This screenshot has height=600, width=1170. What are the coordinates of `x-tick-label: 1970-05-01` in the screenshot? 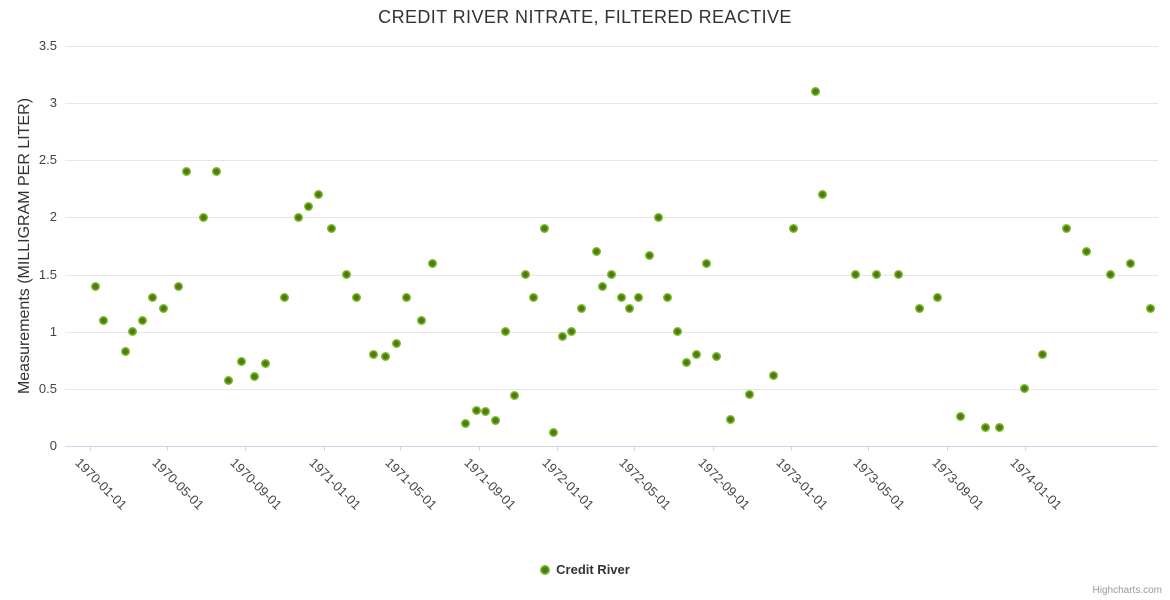 It's located at (178, 484).